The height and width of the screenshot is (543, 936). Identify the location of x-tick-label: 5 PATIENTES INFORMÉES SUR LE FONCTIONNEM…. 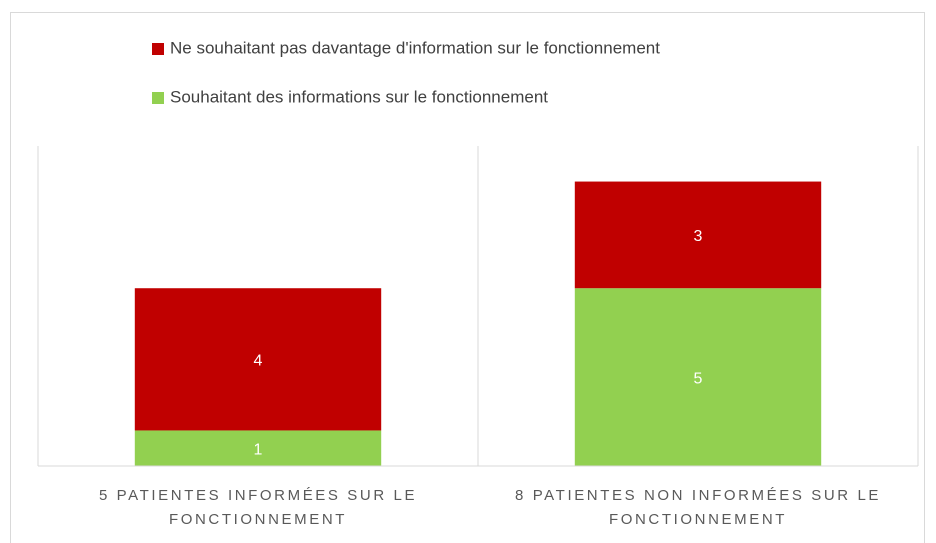
(258, 507).